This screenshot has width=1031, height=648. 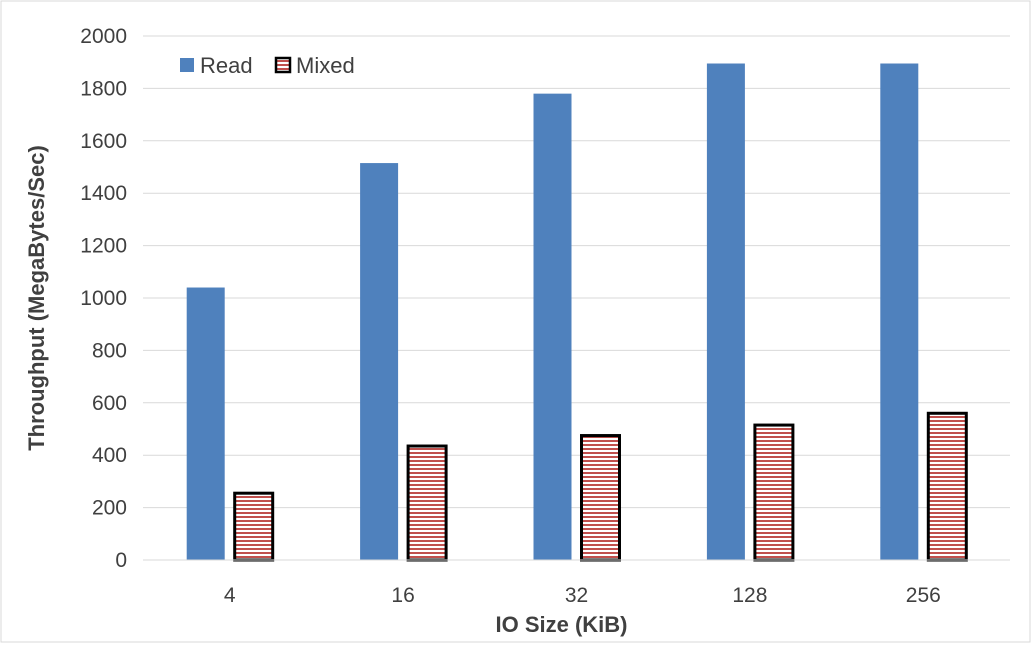 What do you see at coordinates (923, 595) in the screenshot?
I see `x-tick-label: 256` at bounding box center [923, 595].